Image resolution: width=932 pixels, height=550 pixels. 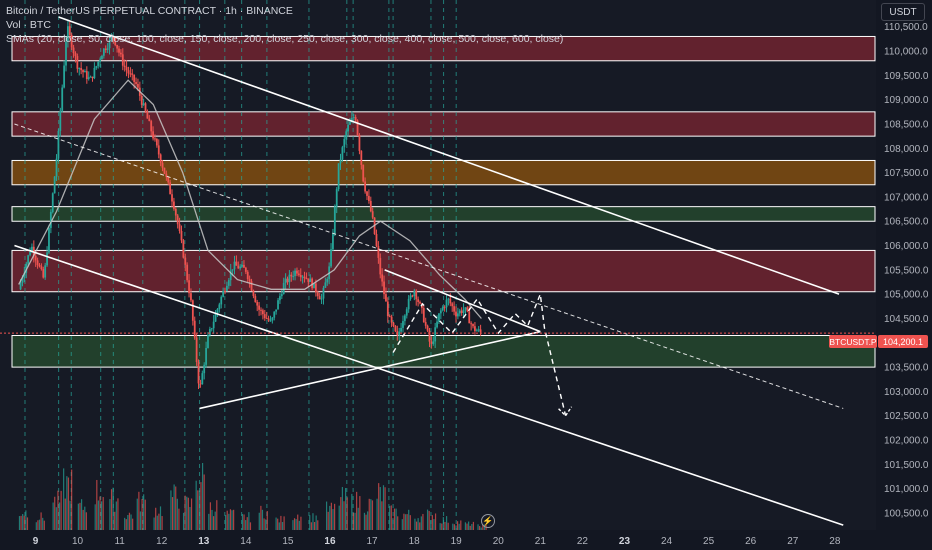 I want to click on y-tick-label: 106,000.0, so click(x=906, y=246).